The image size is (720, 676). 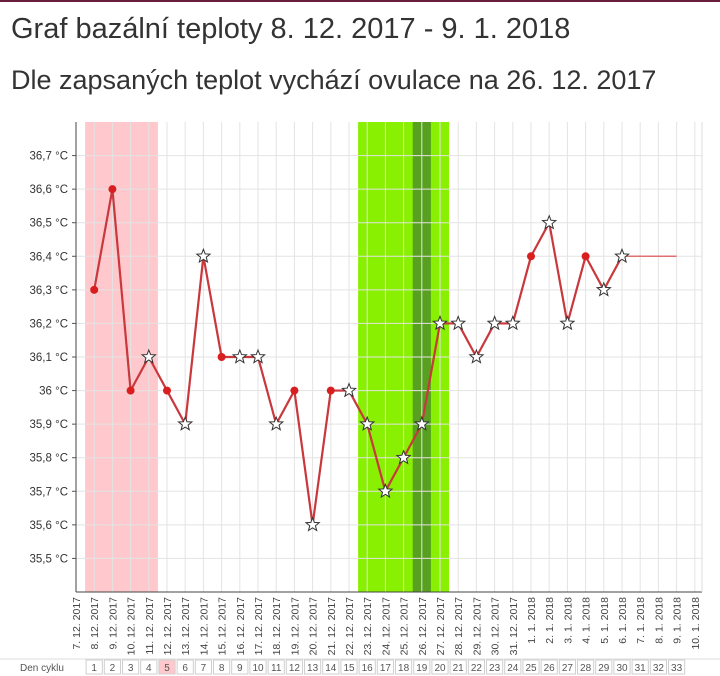 I want to click on y-tick-label: 35,9 °C, so click(x=49, y=425).